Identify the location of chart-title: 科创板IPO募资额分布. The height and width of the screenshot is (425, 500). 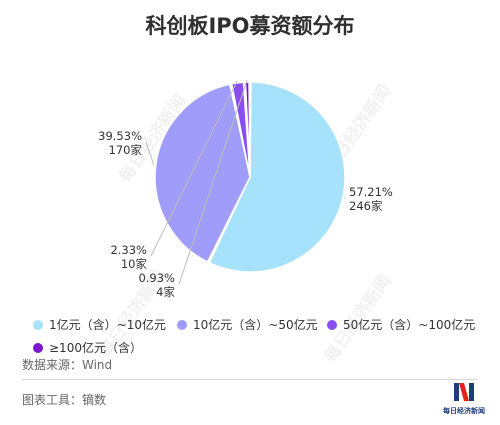
(250, 26).